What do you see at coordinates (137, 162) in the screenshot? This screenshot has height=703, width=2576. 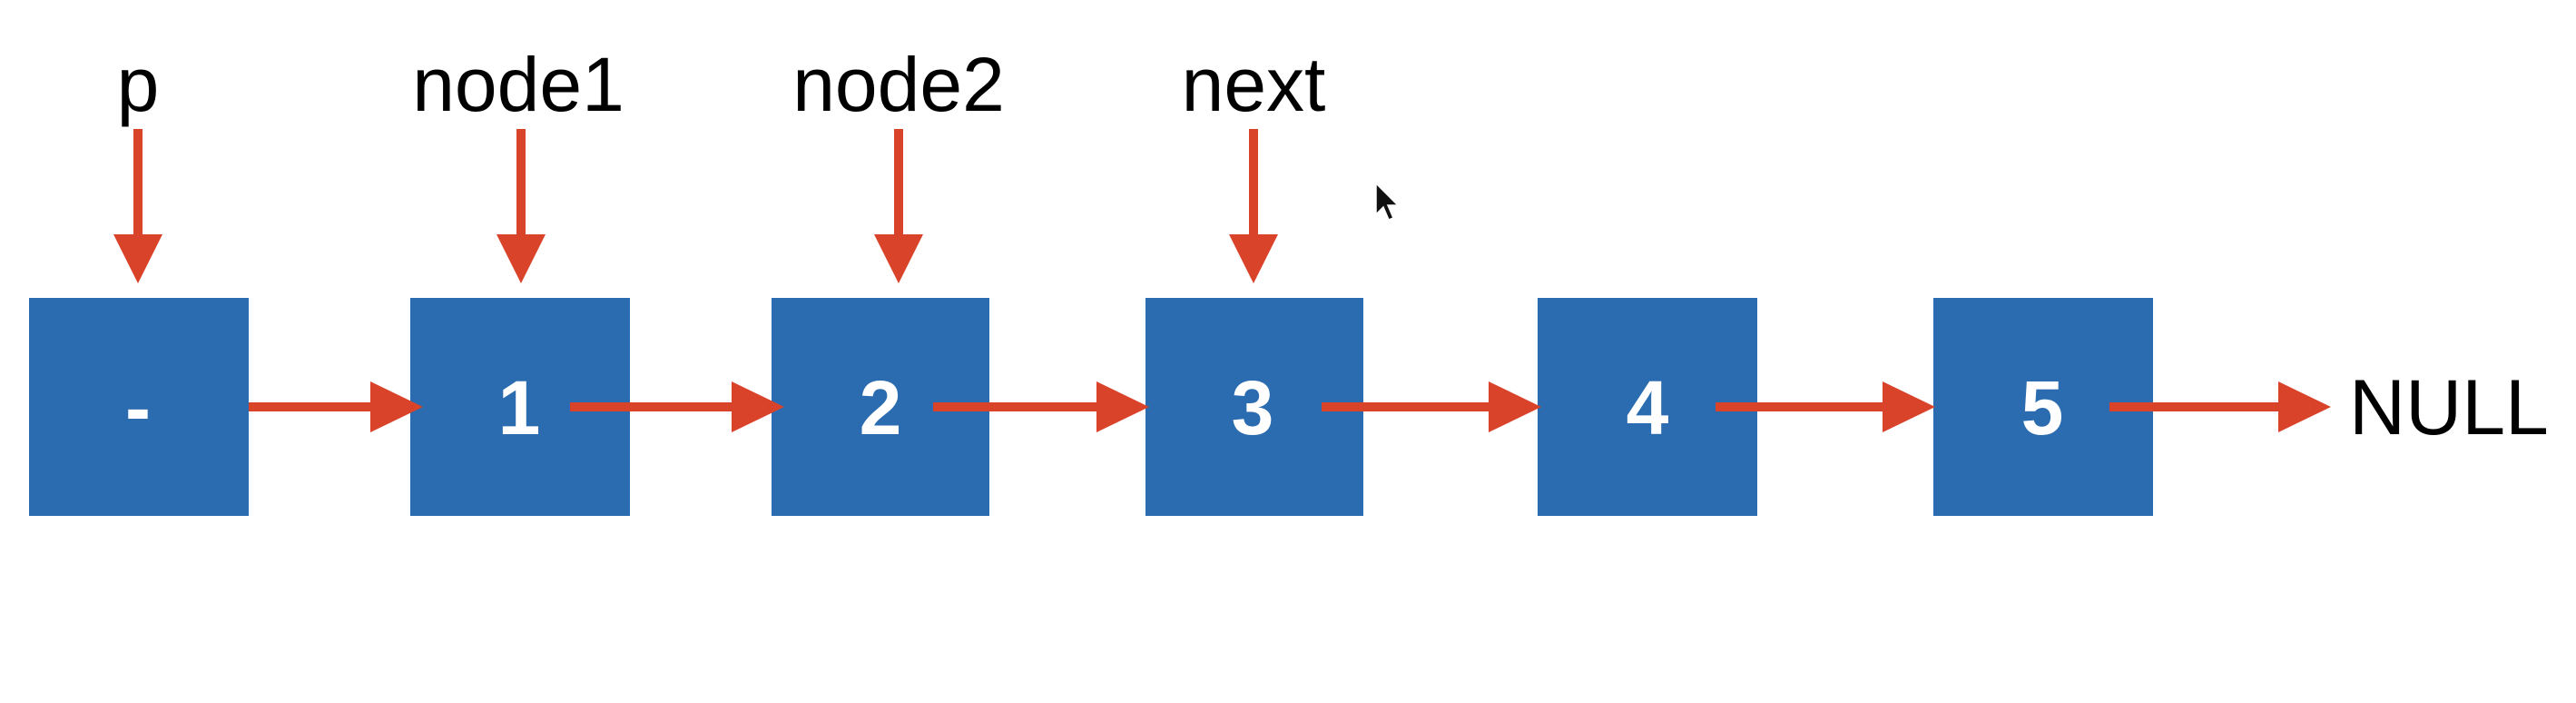 I see `pointer-p: p` at bounding box center [137, 162].